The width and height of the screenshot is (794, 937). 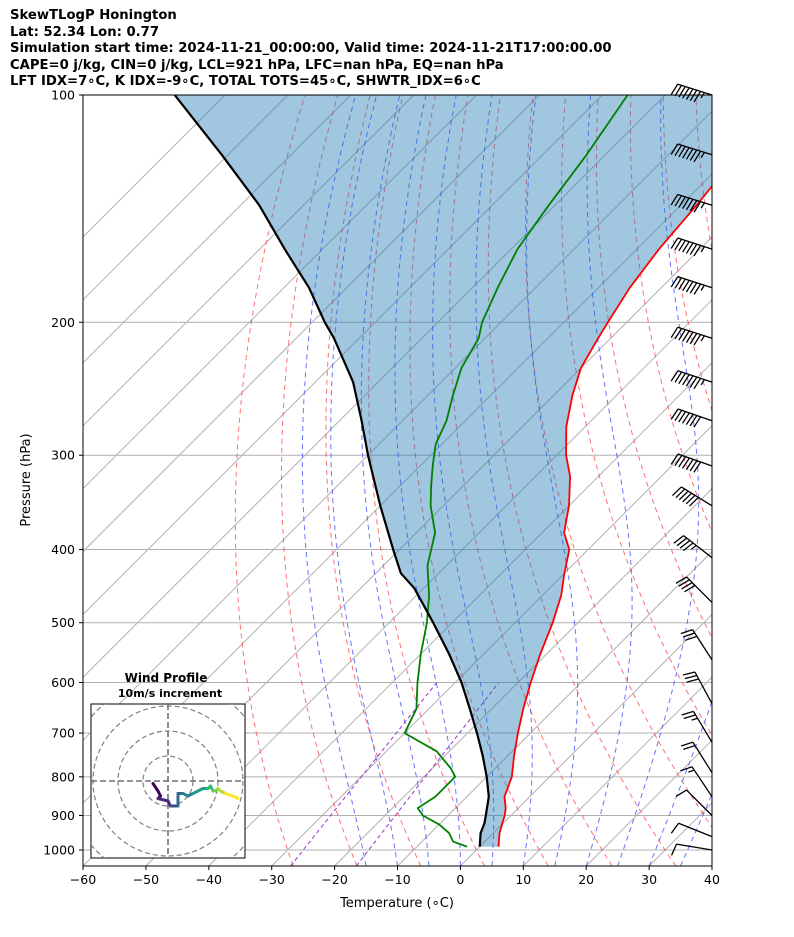 What do you see at coordinates (59, 850) in the screenshot?
I see `y-tick-label: 1000` at bounding box center [59, 850].